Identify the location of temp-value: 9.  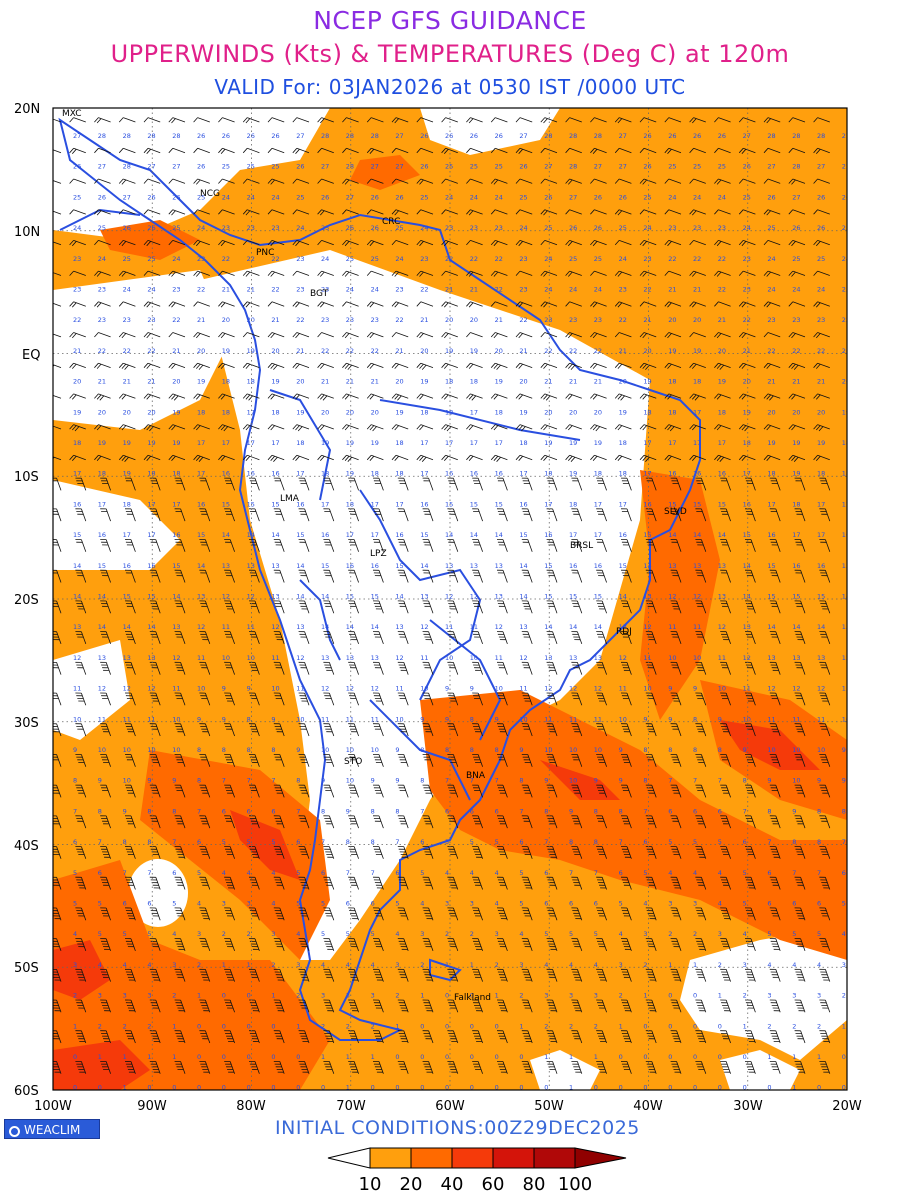
(100, 781).